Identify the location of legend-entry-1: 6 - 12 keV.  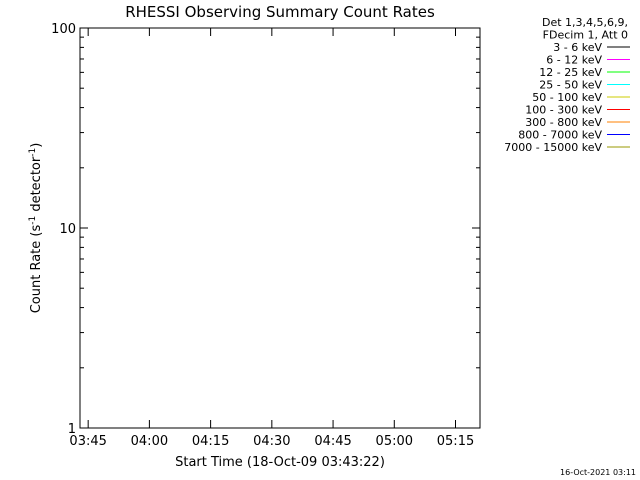
(574, 60).